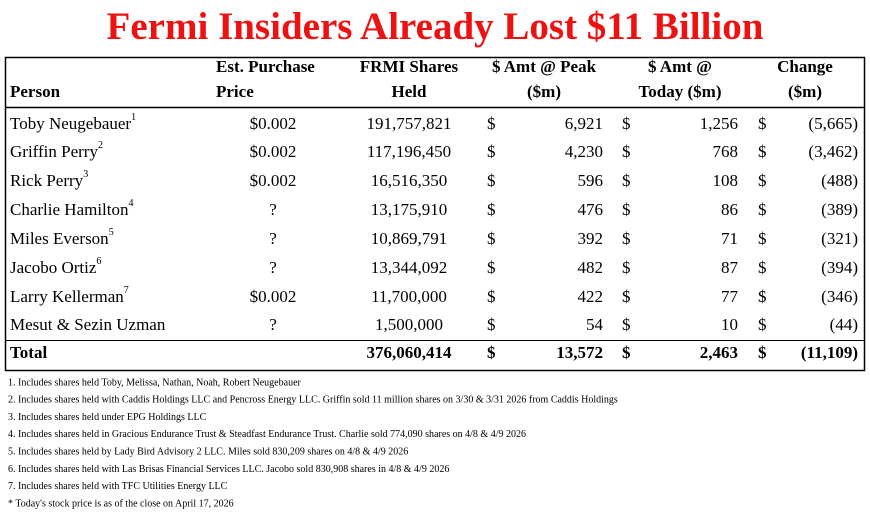 Image resolution: width=870 pixels, height=513 pixels. Describe the element at coordinates (729, 209) in the screenshot. I see `cell-today: 86` at that location.